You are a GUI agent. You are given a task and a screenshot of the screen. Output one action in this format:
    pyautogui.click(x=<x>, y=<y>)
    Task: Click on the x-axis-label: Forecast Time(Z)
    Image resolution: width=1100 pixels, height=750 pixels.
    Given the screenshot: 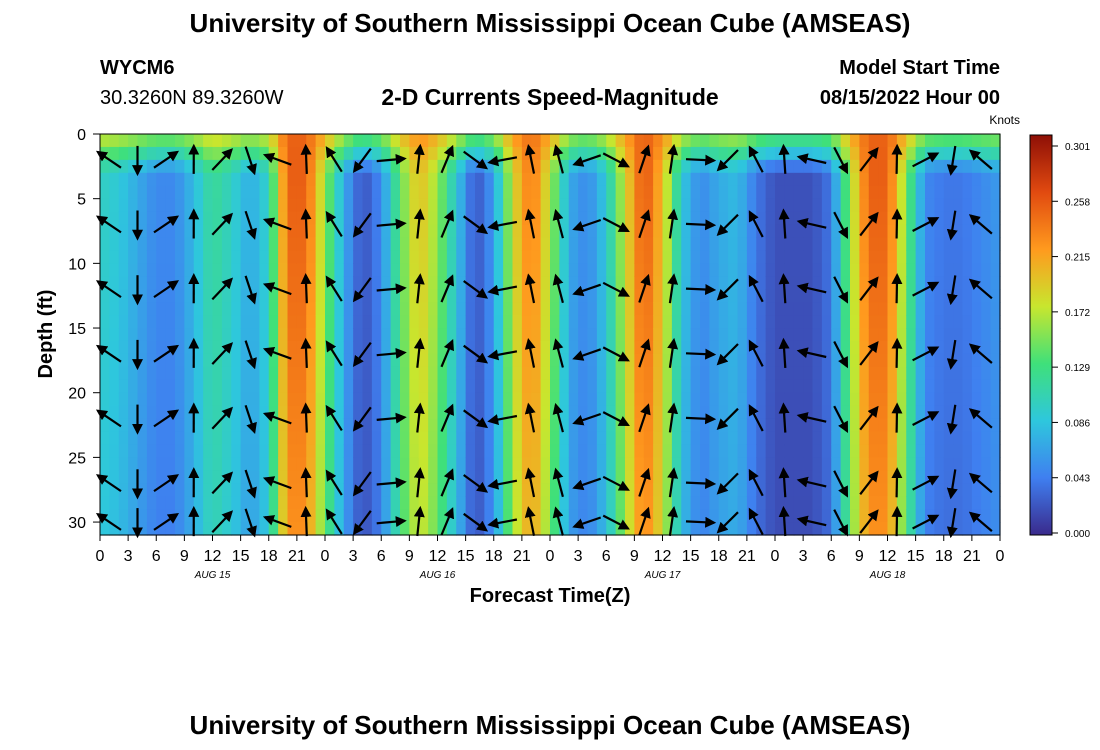 What is the action you would take?
    pyautogui.click(x=550, y=596)
    